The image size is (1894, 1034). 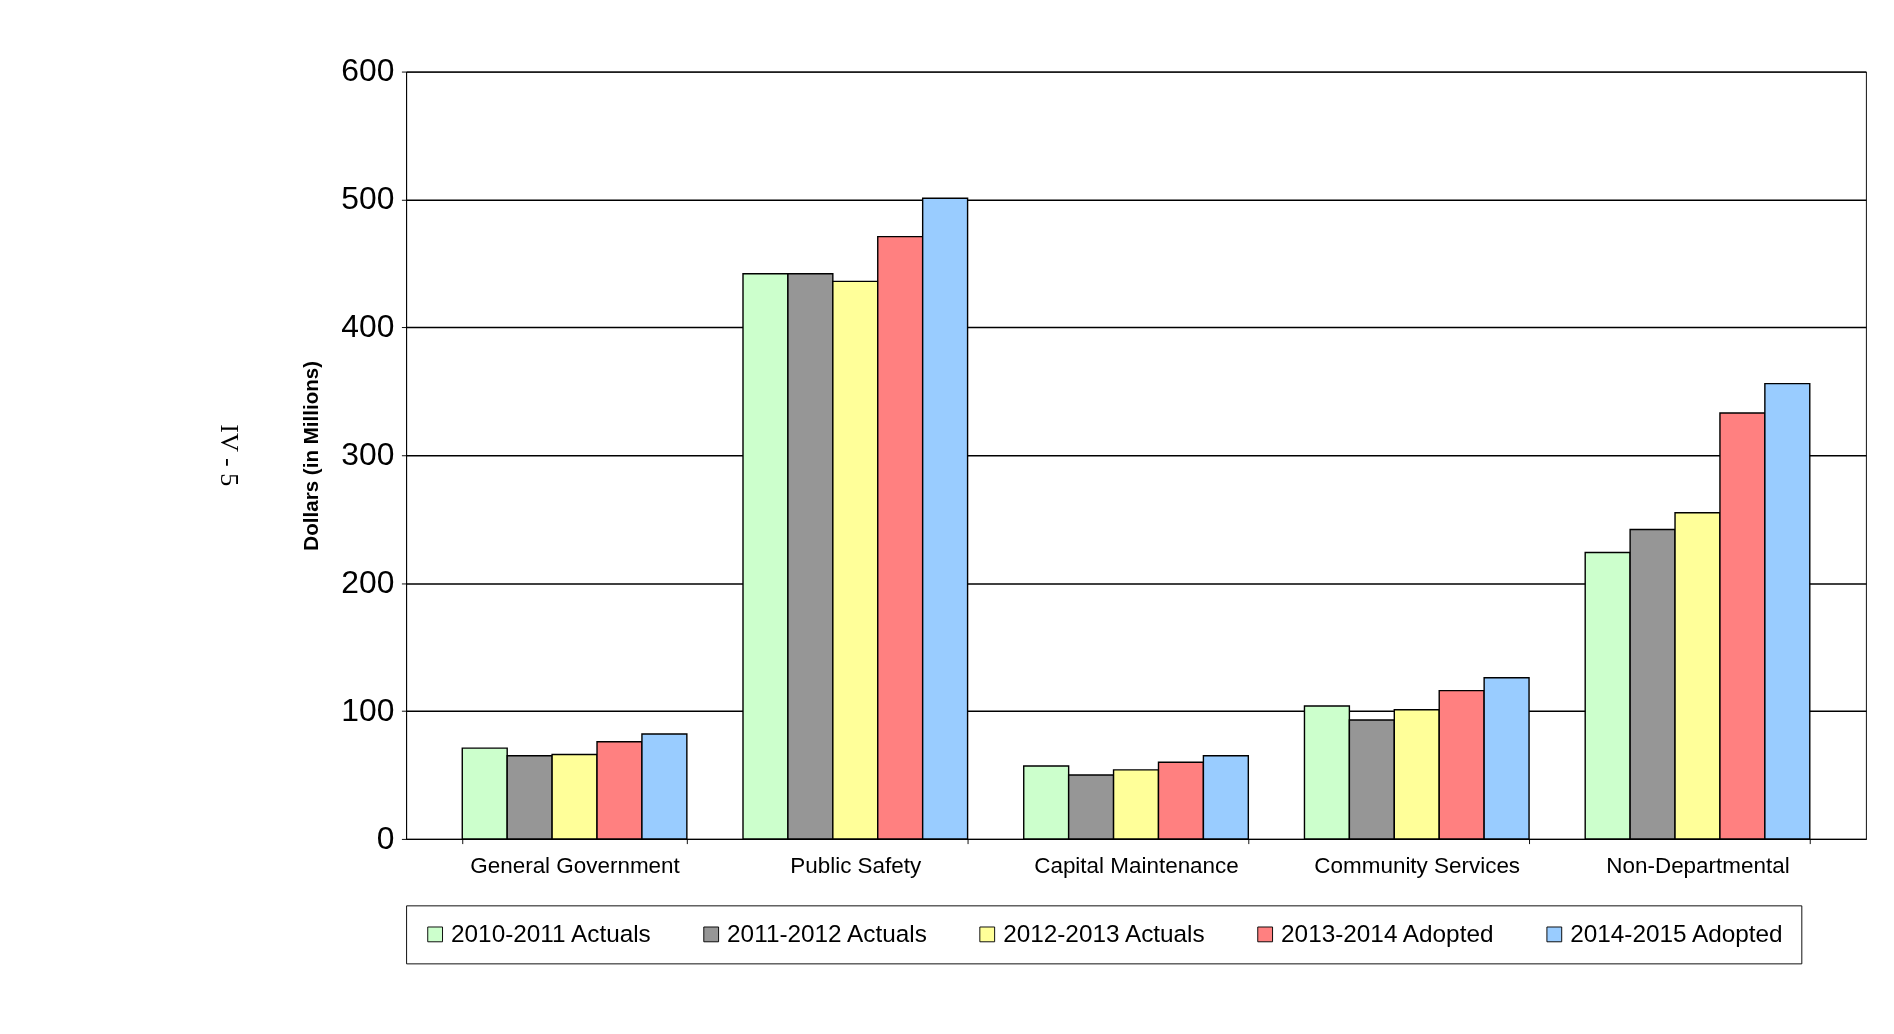 I want to click on y-tick-label: 0, so click(x=385, y=837).